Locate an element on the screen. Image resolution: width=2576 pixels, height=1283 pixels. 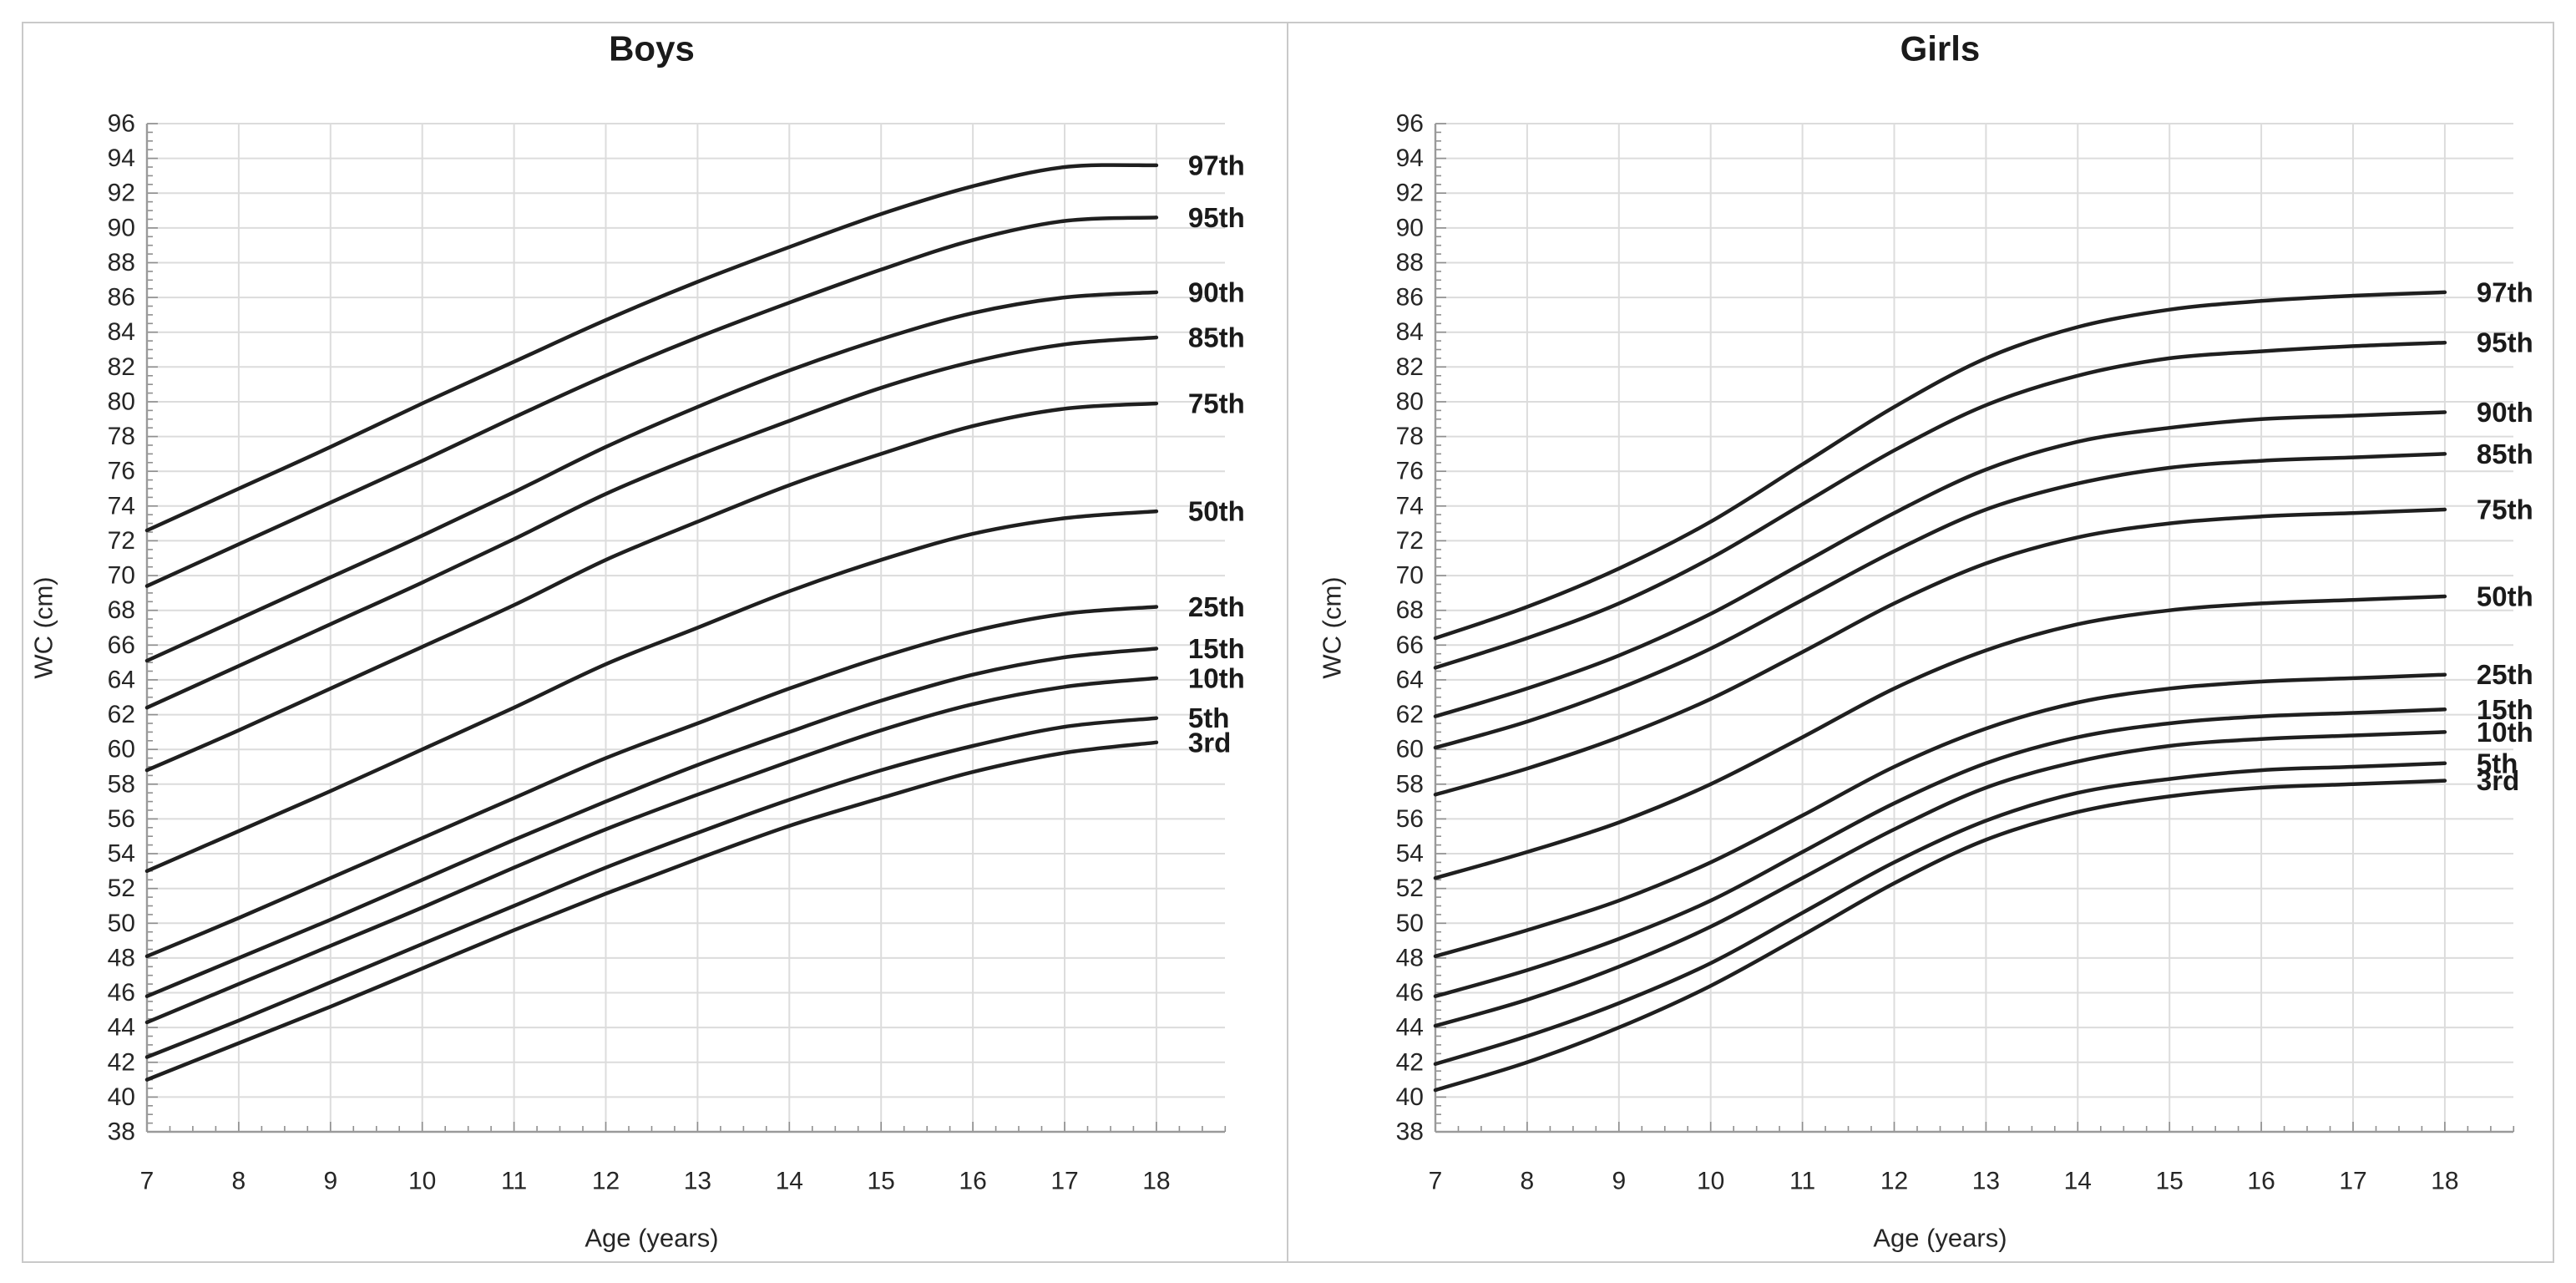
percentile-label-25th: 25th is located at coordinates (1216, 607).